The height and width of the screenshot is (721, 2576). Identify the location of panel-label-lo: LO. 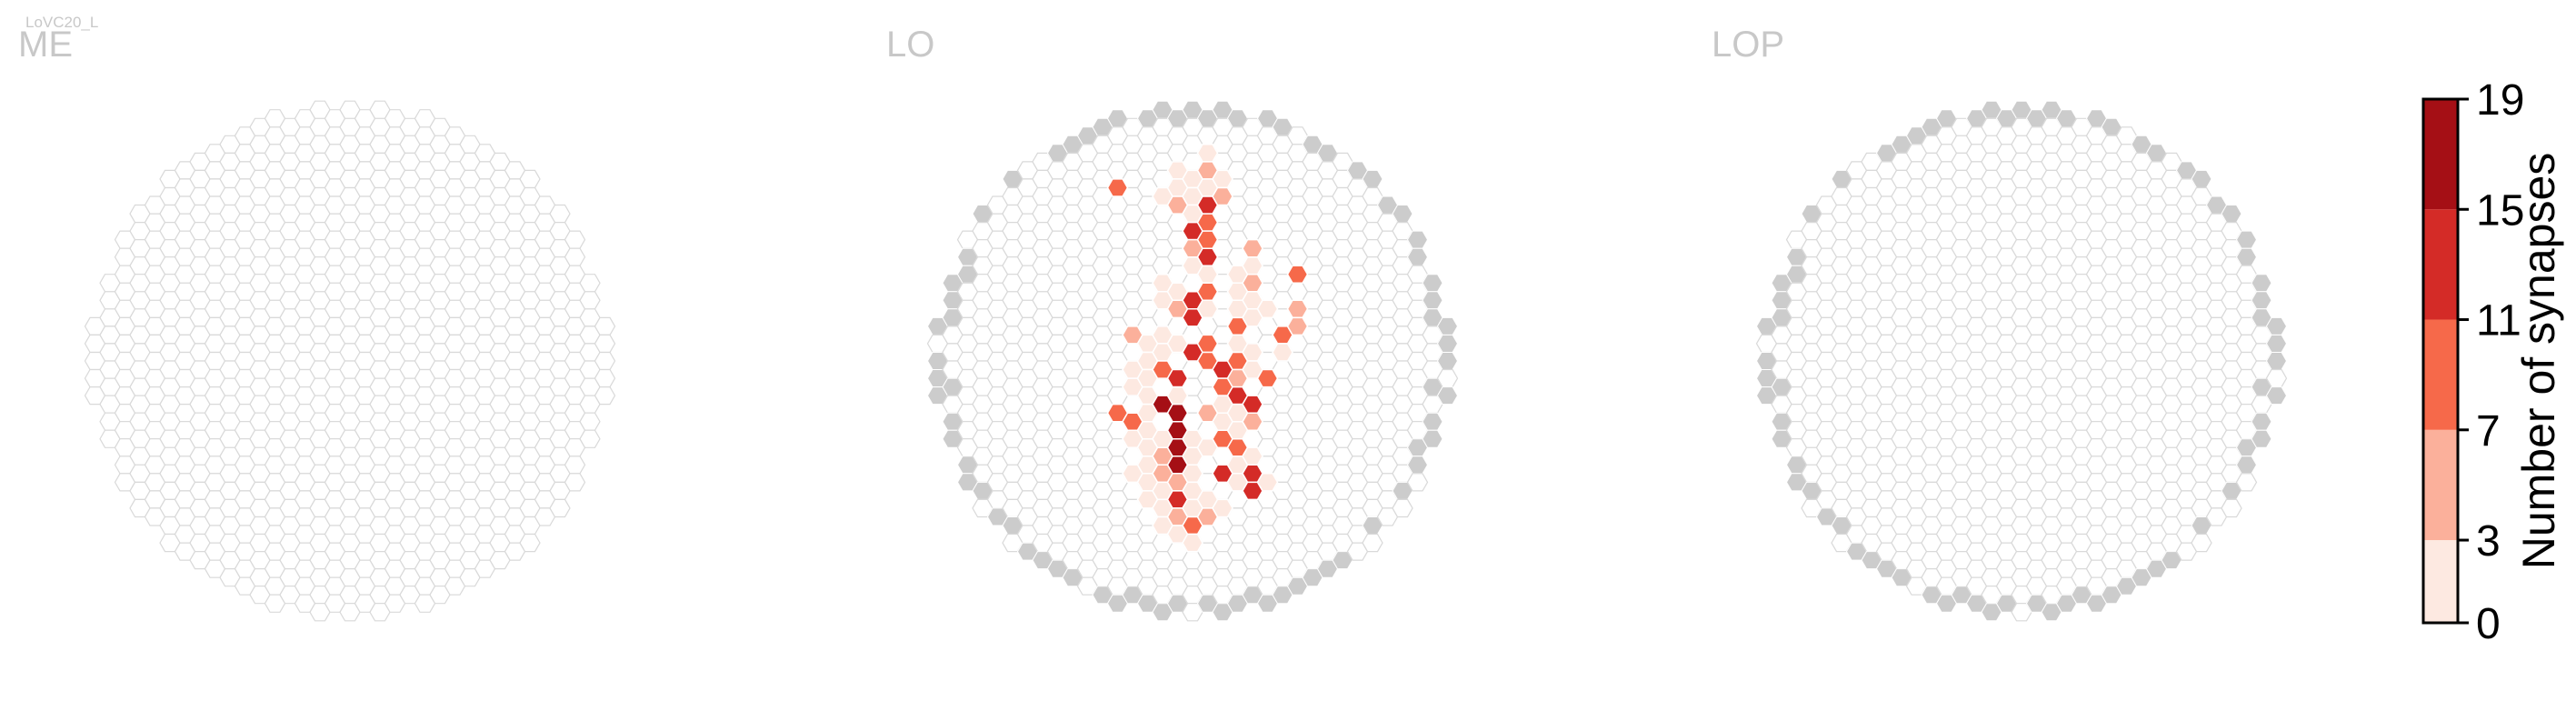
(910, 45).